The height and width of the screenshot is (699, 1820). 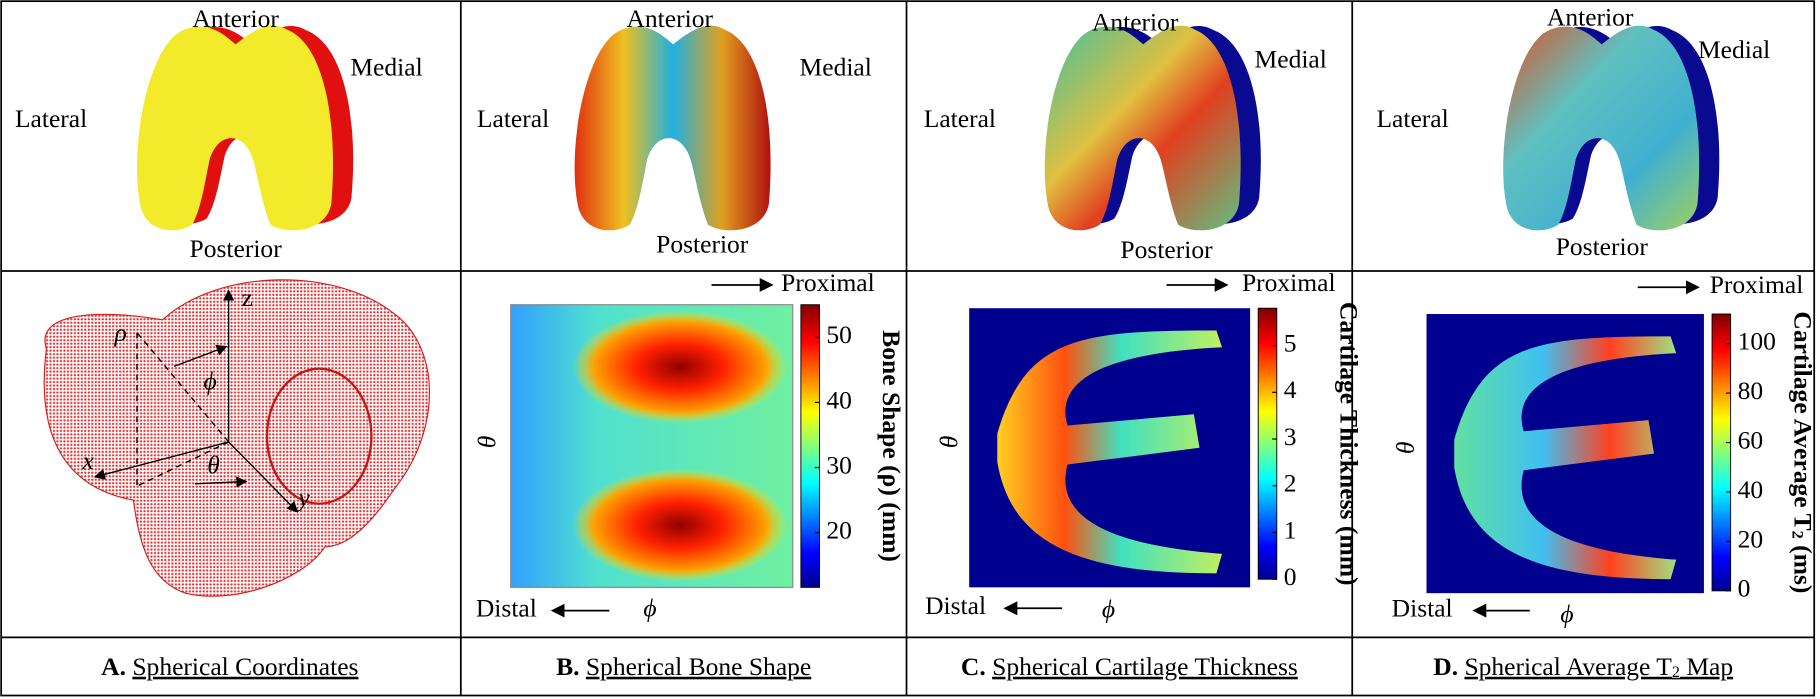 I want to click on caption-title: Spherical Cartilage Thickness, so click(x=1145, y=666).